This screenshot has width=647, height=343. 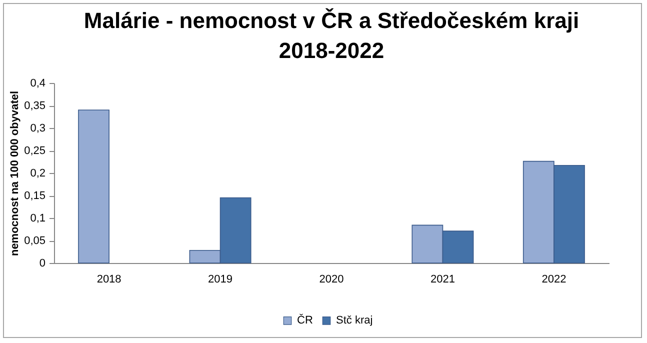 I want to click on chart-title: Malárie - nemocnost v ČR a Středočeském kraji 2018-2022, so click(x=332, y=35).